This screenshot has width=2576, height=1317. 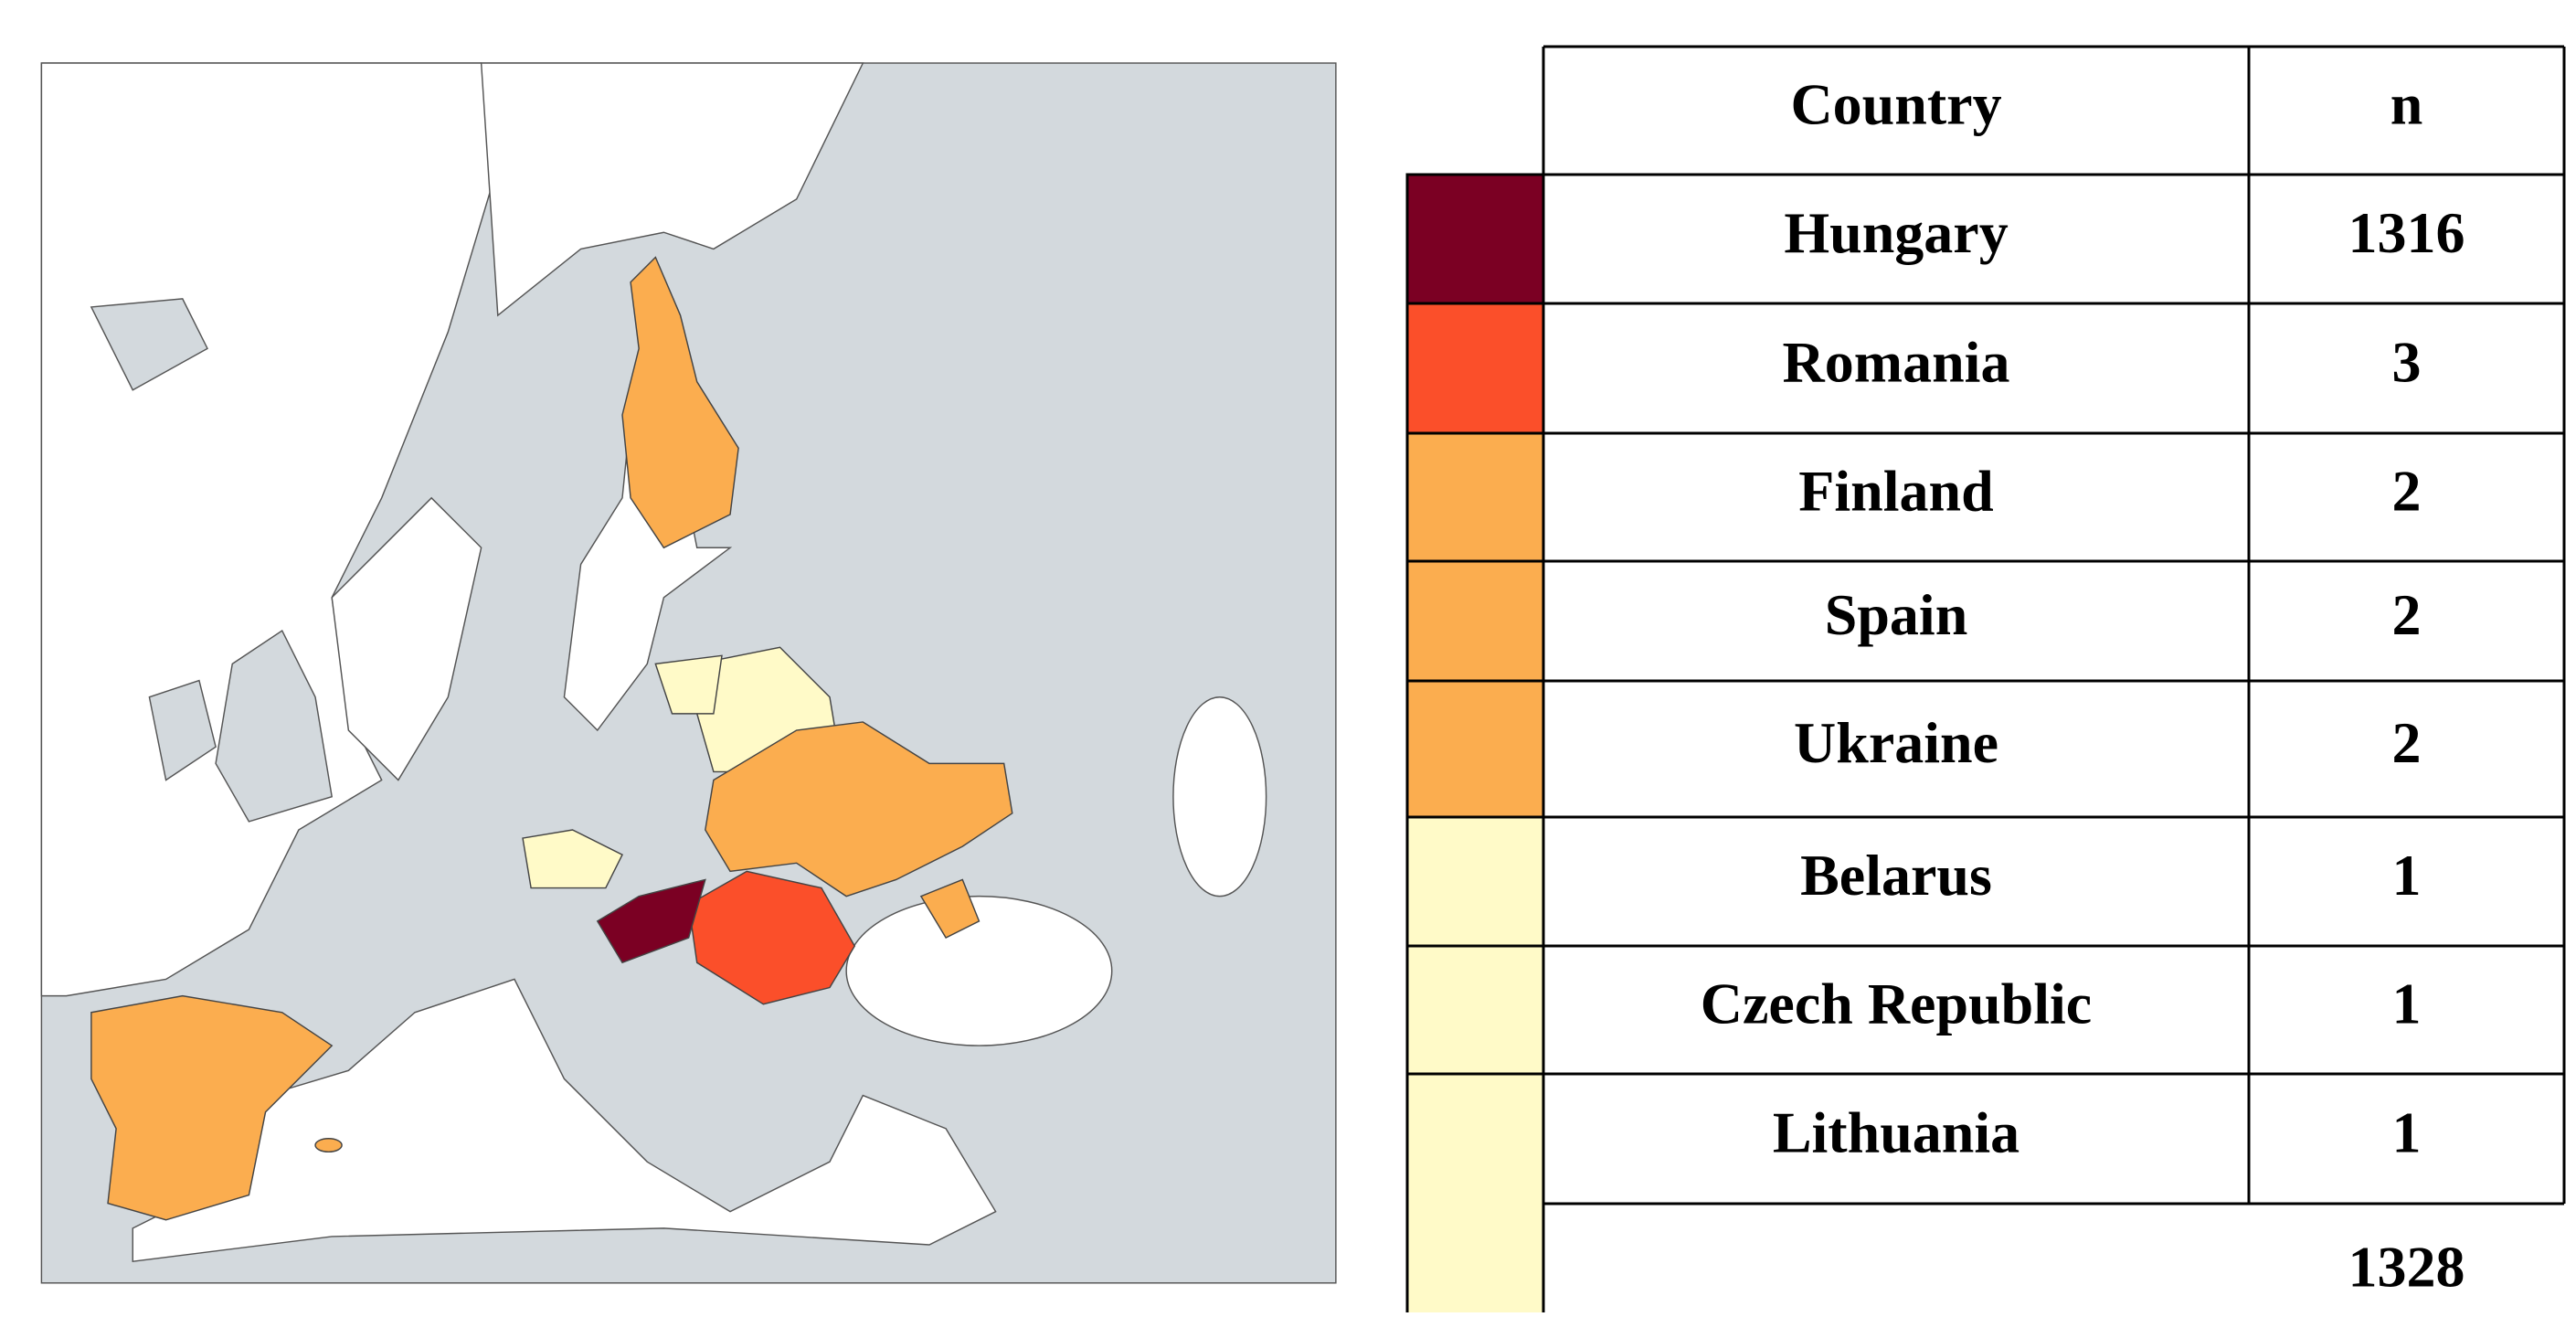 What do you see at coordinates (1475, 1195) in the screenshot?
I see `legend-swatch` at bounding box center [1475, 1195].